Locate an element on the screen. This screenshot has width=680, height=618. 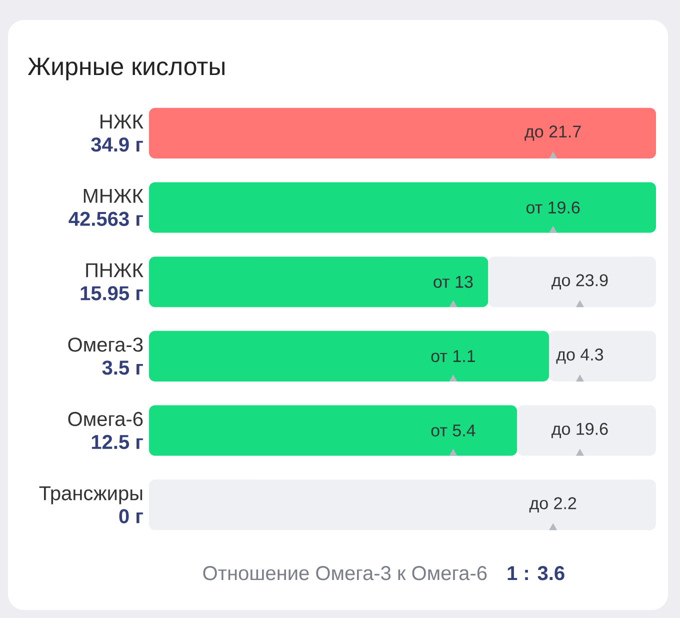
text: 0 г is located at coordinates (131, 516).